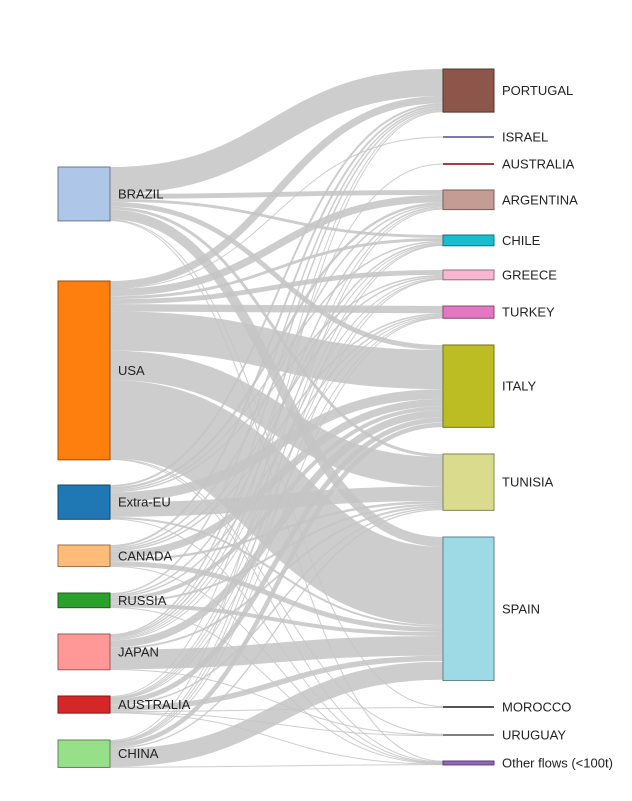 The width and height of the screenshot is (632, 801). I want to click on label-target-other-flows-100t: Other flows (<100t), so click(557, 762).